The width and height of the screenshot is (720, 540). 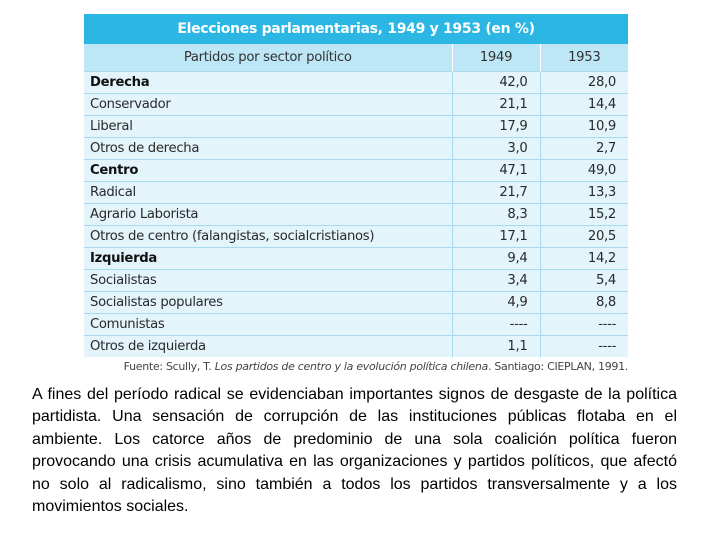 I want to click on row-label: Agrario Laborista, so click(x=268, y=214).